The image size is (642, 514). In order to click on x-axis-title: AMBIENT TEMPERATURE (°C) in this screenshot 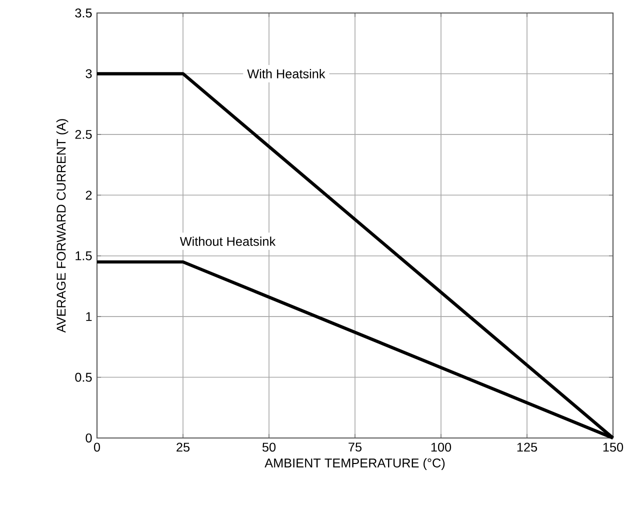, I will do `click(354, 464)`.